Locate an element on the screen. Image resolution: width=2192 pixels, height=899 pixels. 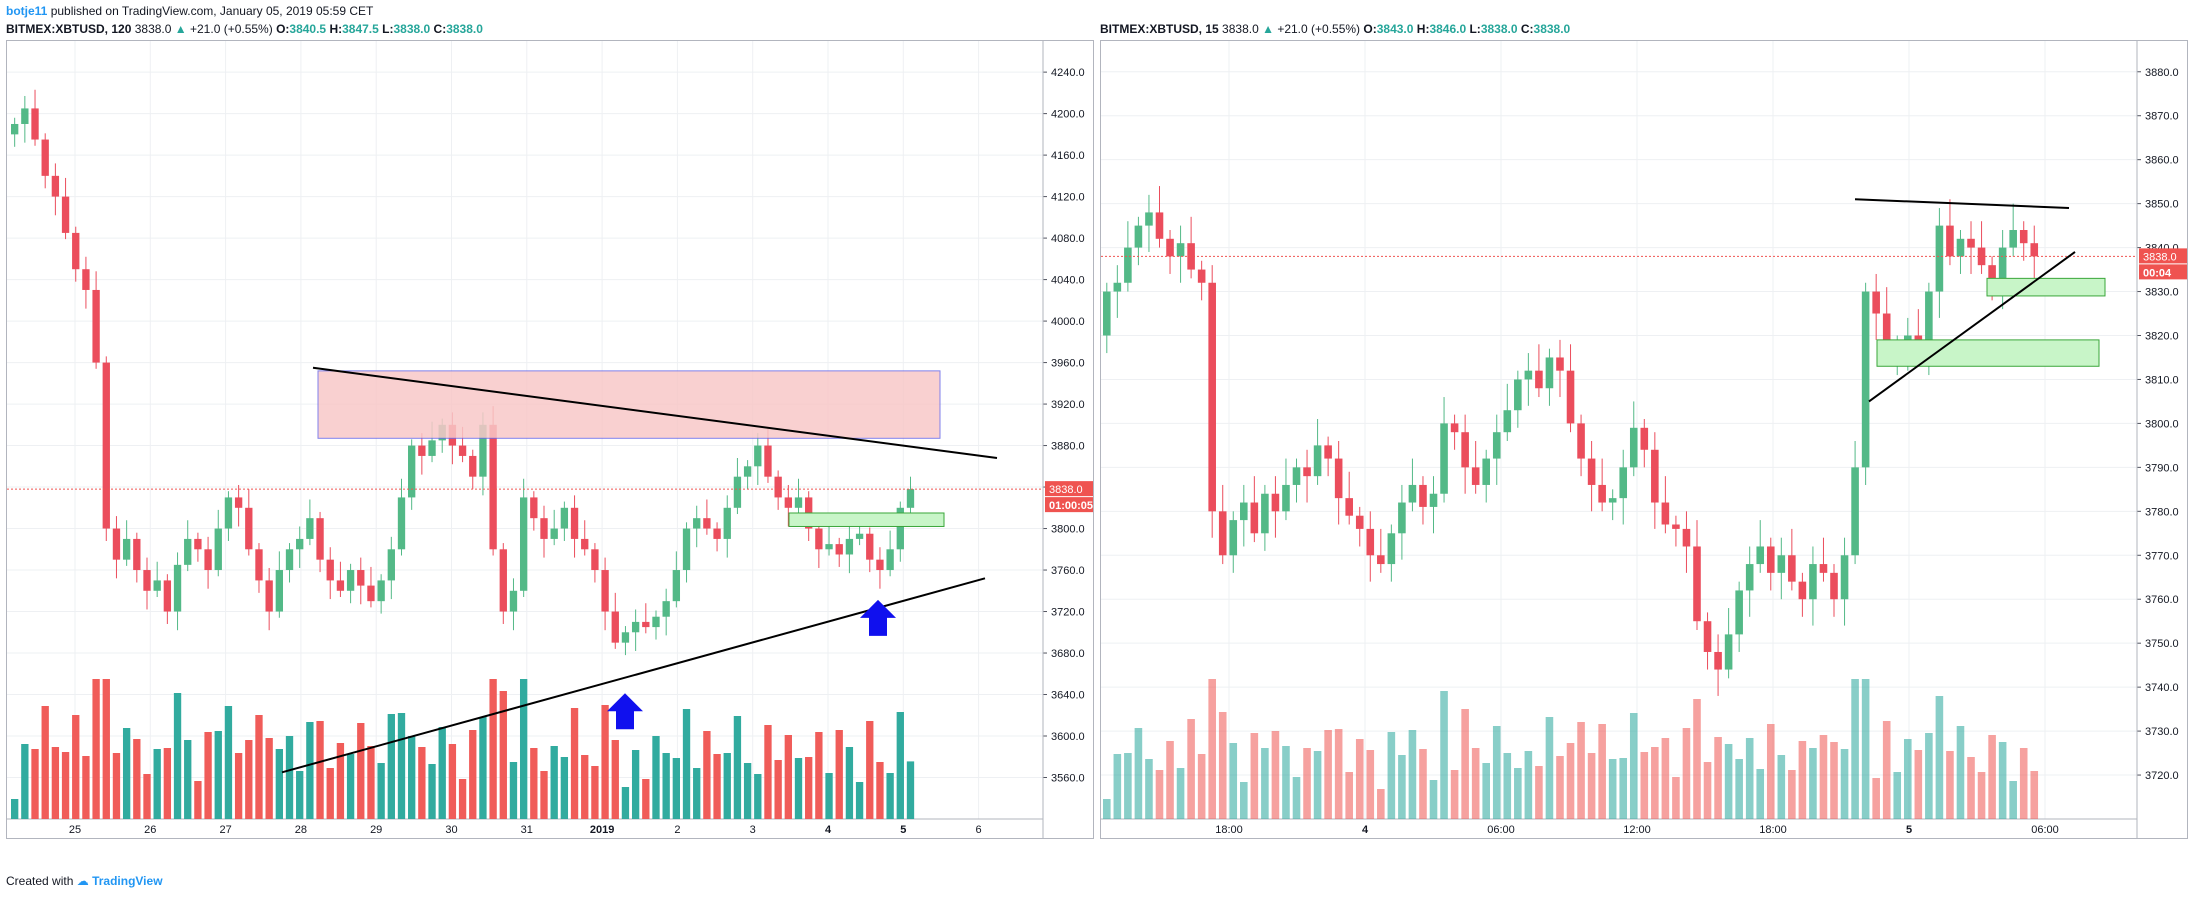
y-tick-label: 3810.0 is located at coordinates (2162, 380).